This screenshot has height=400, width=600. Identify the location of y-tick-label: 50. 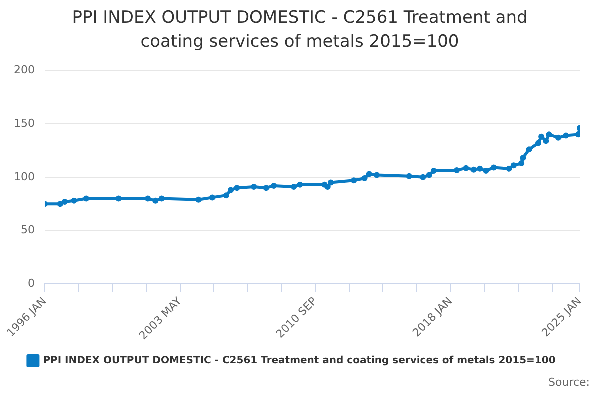
(27, 230).